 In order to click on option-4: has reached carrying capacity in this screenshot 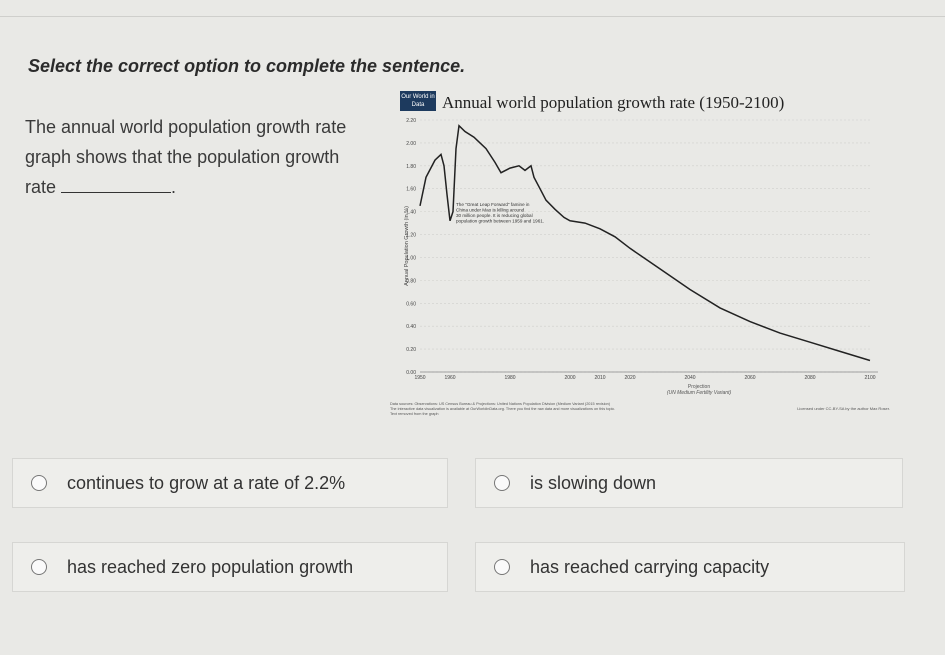, I will do `click(690, 567)`.